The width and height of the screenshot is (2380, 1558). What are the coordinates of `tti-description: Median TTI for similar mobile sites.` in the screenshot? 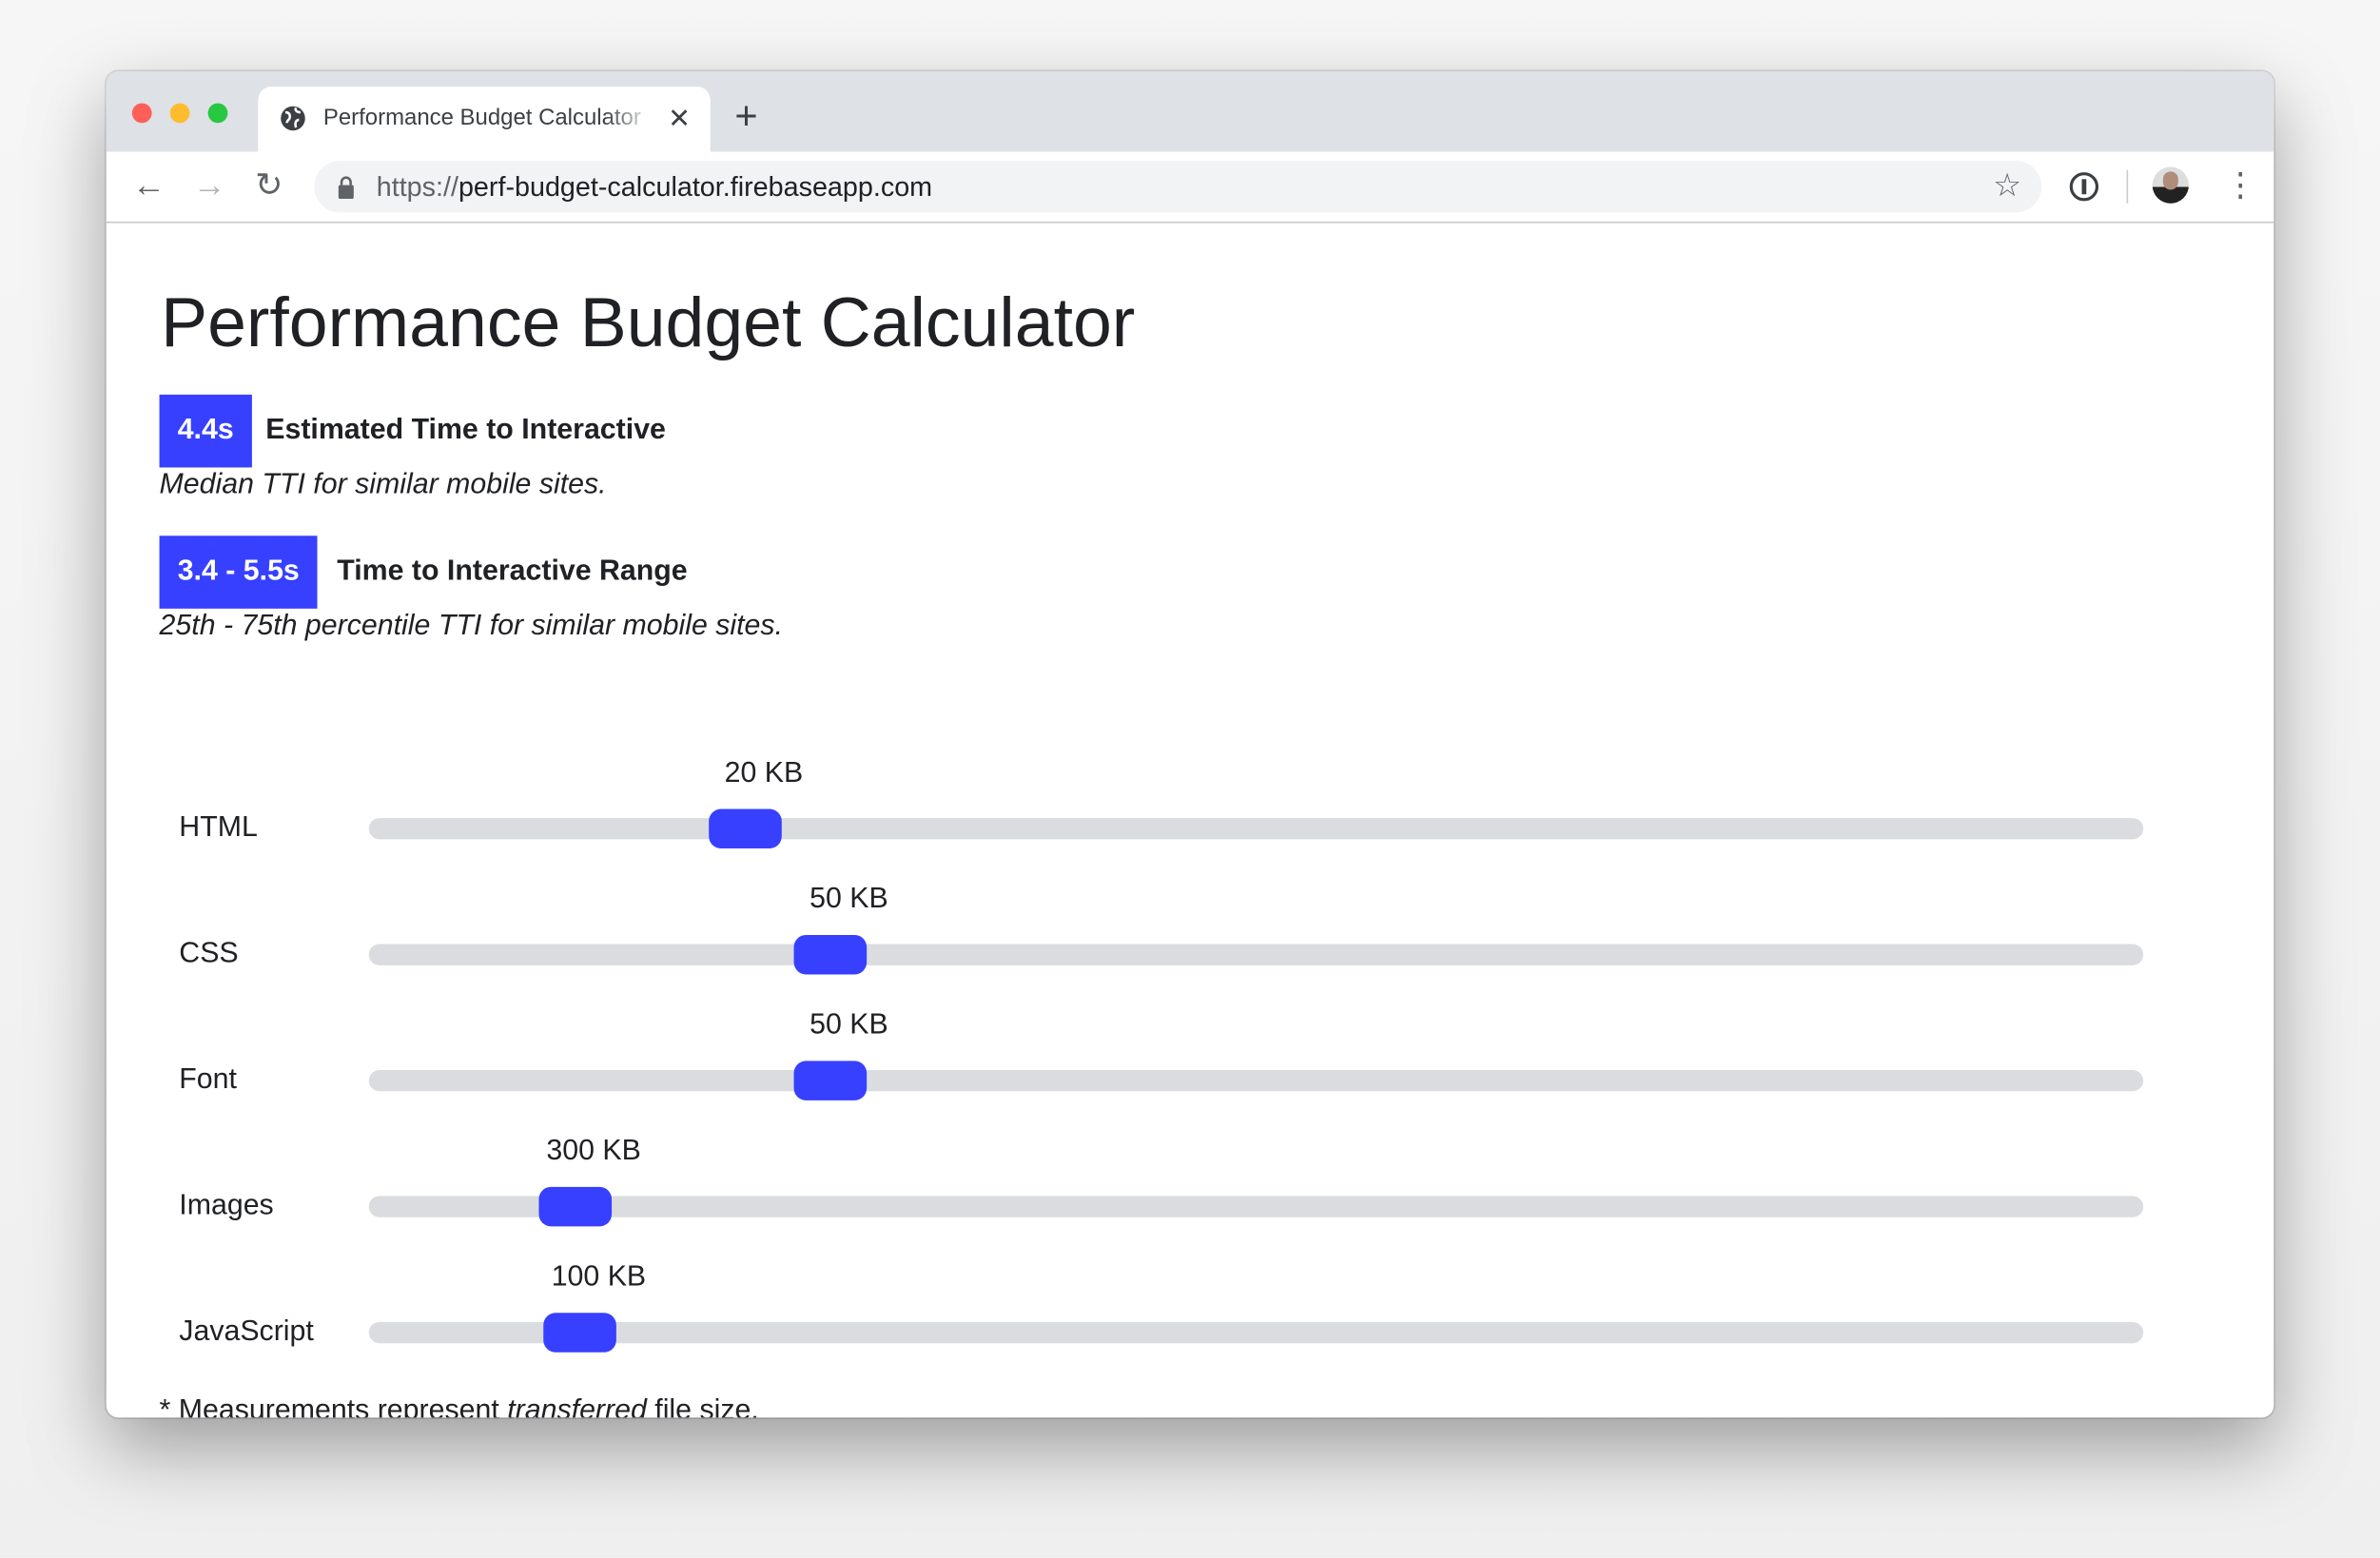 It's located at (383, 485).